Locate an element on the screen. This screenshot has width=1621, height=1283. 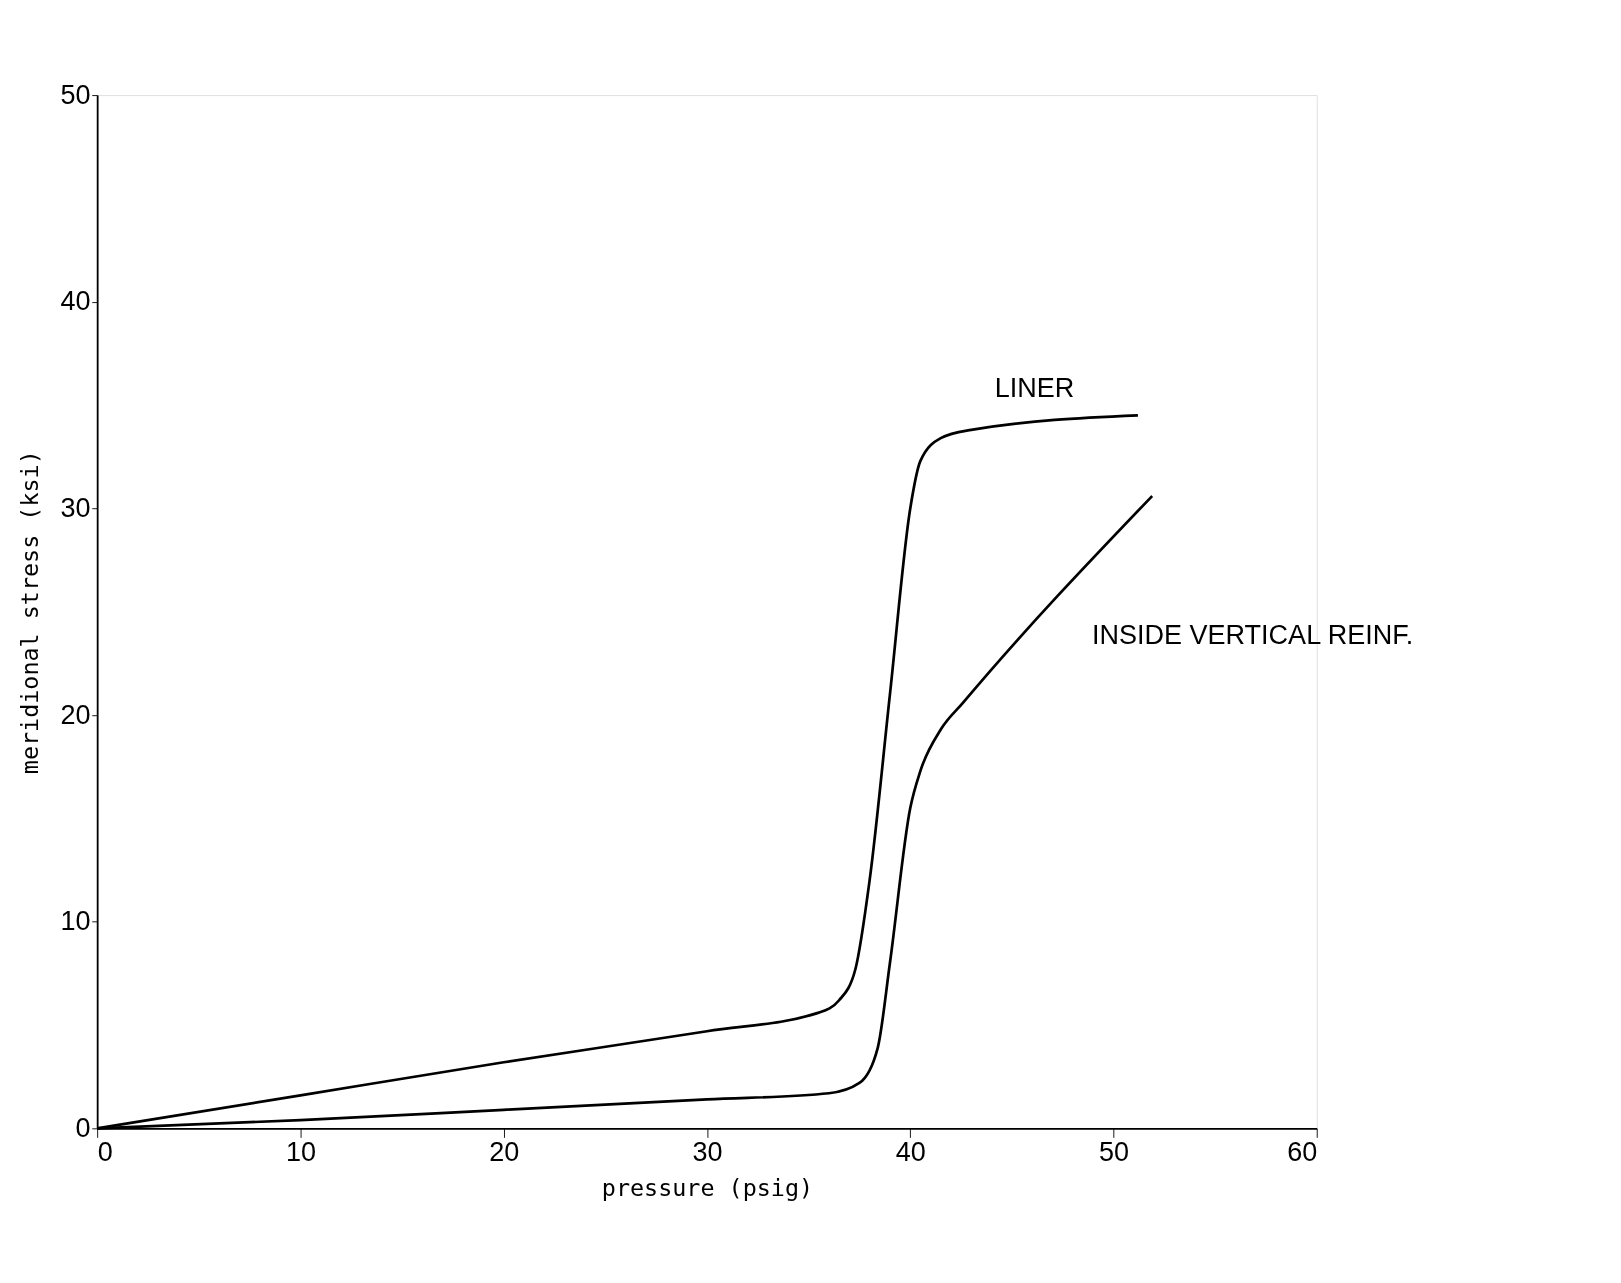
x-tick-label: 60 is located at coordinates (1302, 1152).